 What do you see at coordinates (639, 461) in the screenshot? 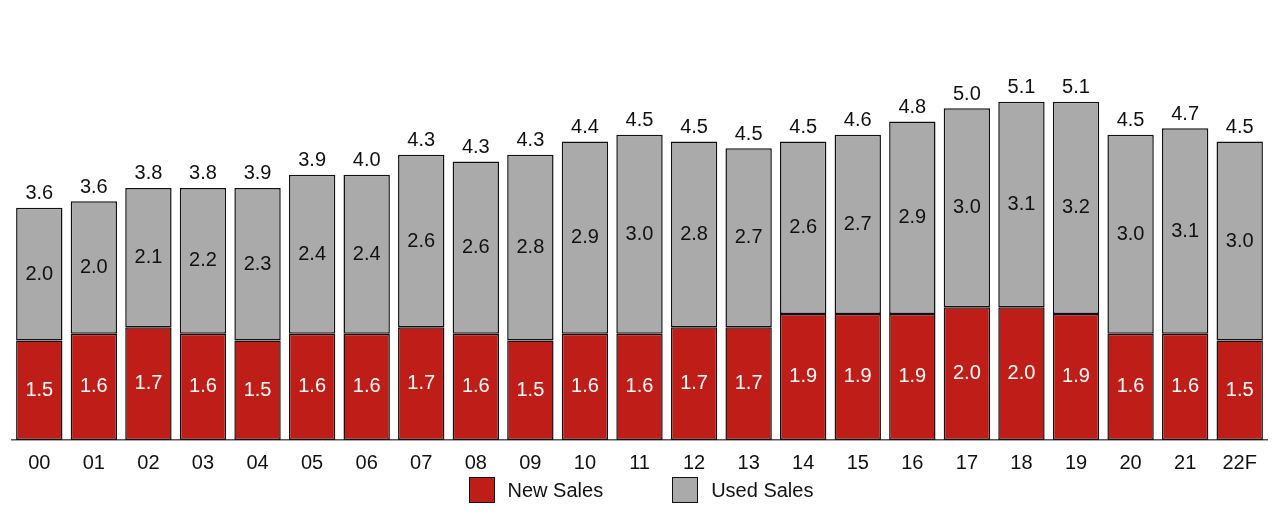
I see `x-tick-label: 11` at bounding box center [639, 461].